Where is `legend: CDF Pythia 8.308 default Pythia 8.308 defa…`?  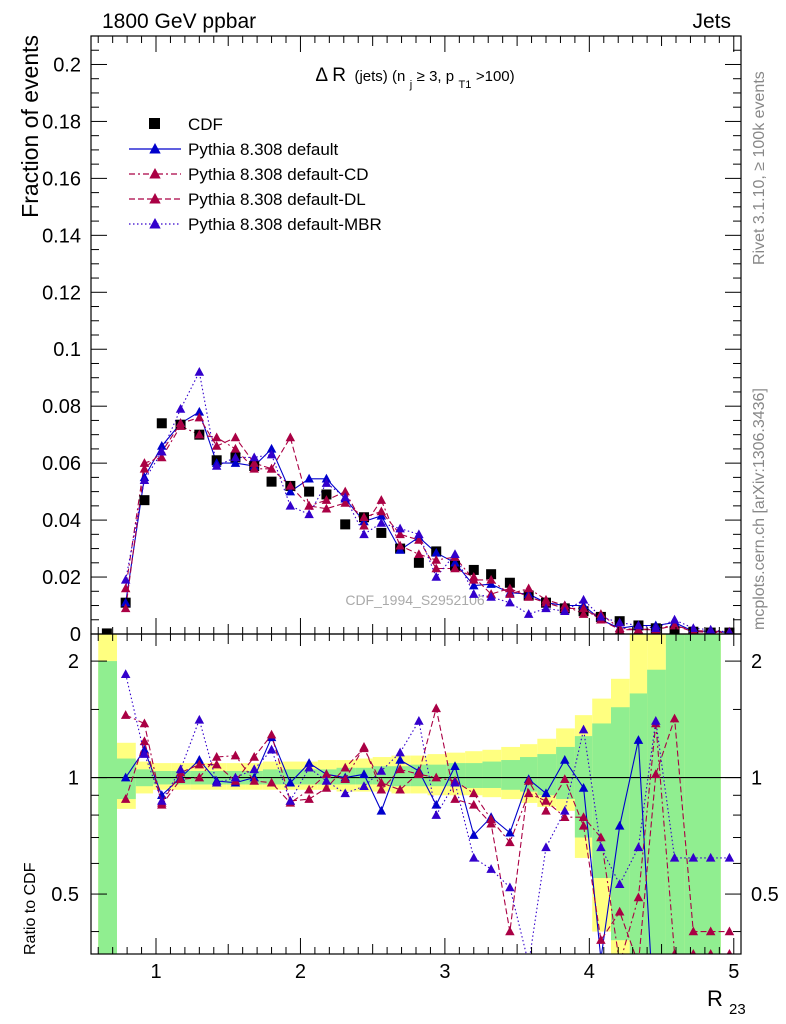
legend: CDF Pythia 8.308 default Pythia 8.308 defa… is located at coordinates (255, 174).